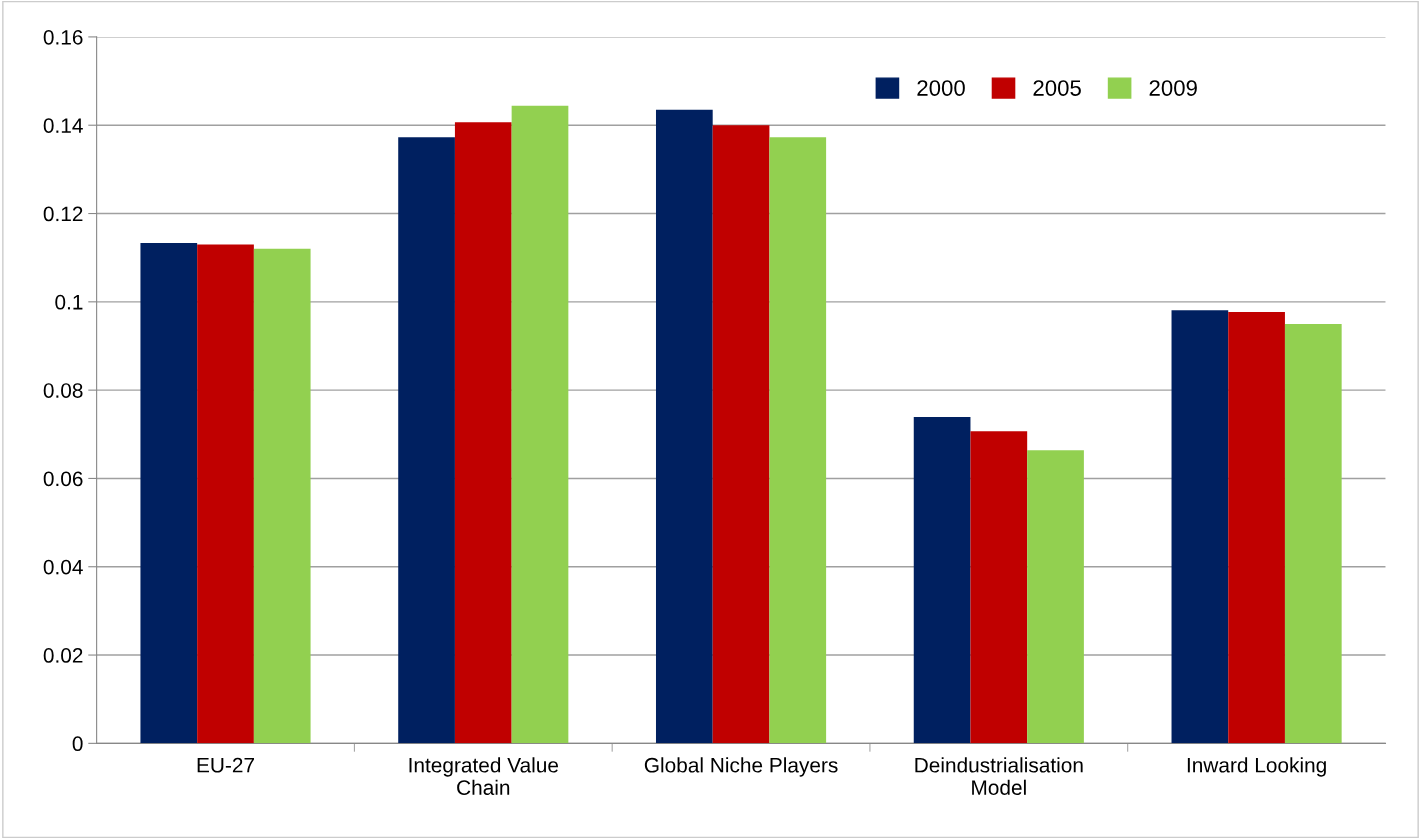 Image resolution: width=1421 pixels, height=839 pixels. Describe the element at coordinates (69, 302) in the screenshot. I see `y-tick-label: 0.1` at that location.